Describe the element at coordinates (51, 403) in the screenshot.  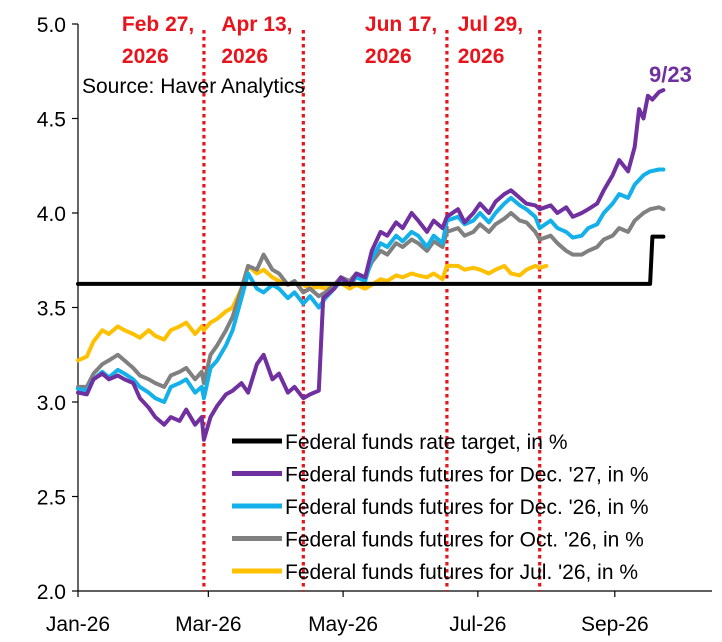
I see `y-tick-label: 3.0` at that location.